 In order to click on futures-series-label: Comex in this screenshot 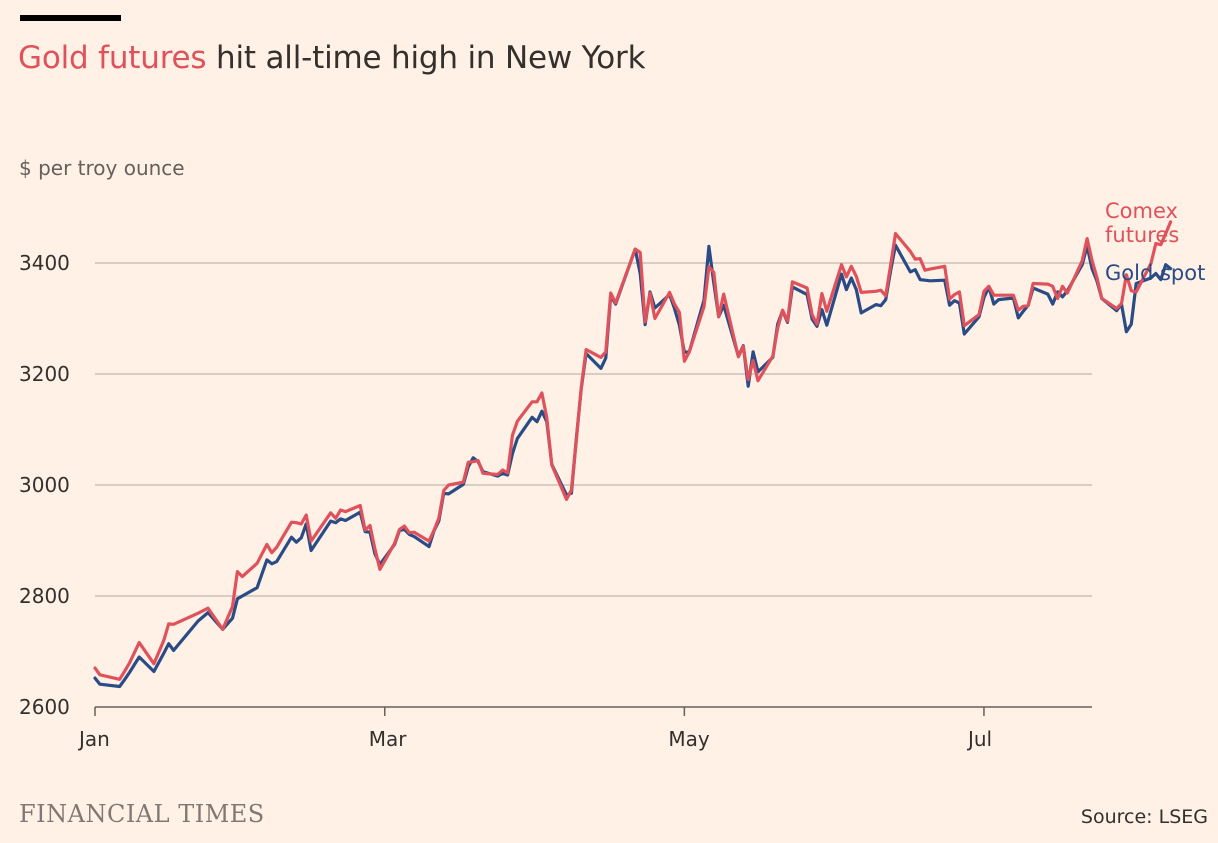, I will do `click(1141, 211)`.